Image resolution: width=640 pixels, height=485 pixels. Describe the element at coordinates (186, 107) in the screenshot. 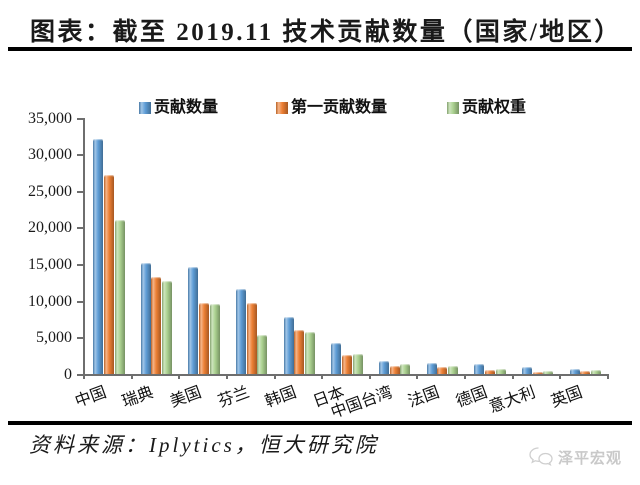

I see `legend-label: 贡献数量` at that location.